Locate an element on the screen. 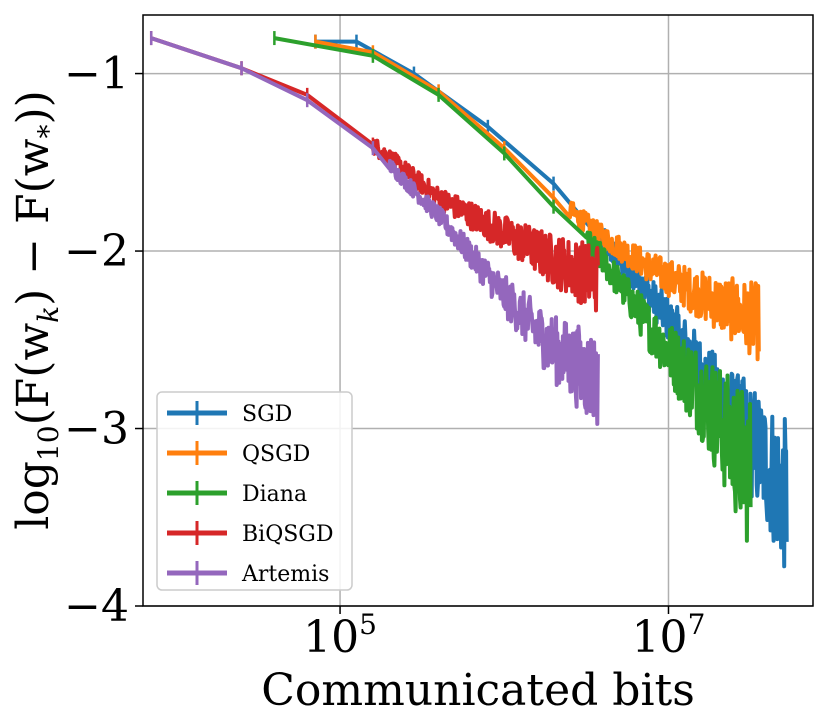 This screenshot has width=830, height=727. x-axis-label: Communicated bits is located at coordinates (478, 690).